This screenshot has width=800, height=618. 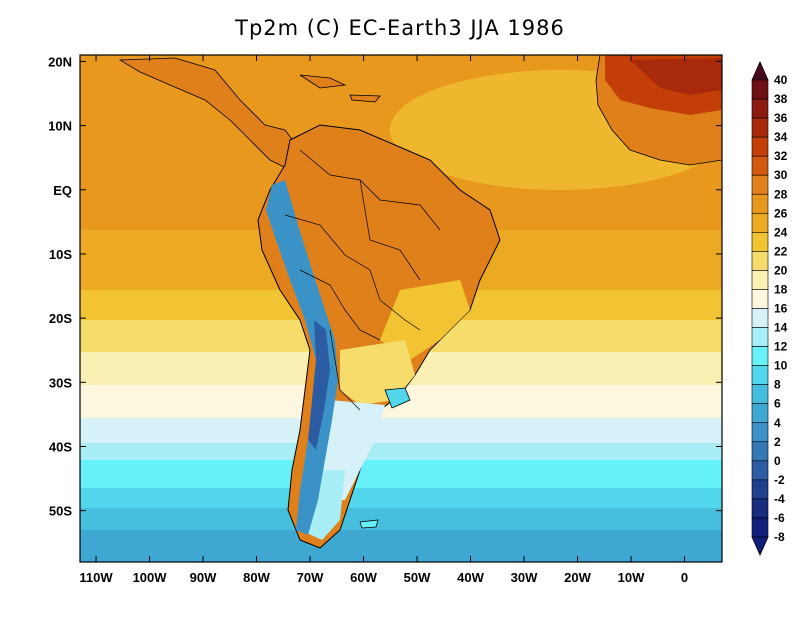 I want to click on colorbar-label: 26, so click(x=781, y=213).